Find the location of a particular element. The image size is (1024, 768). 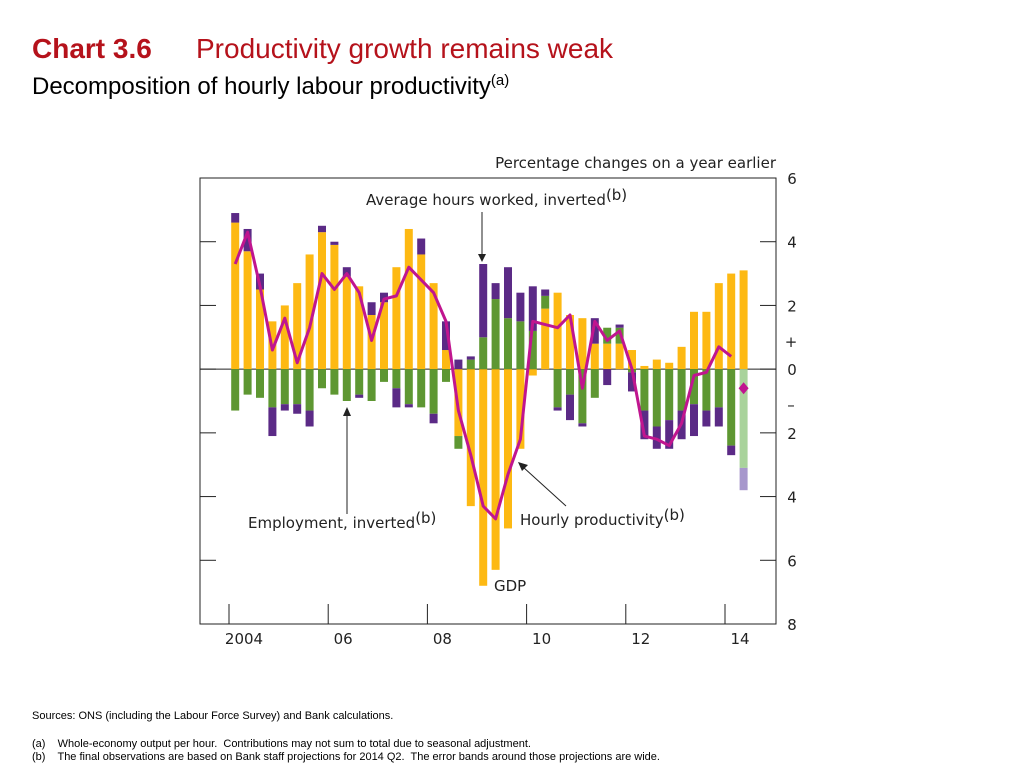

x-tick-label: 06 is located at coordinates (343, 639).